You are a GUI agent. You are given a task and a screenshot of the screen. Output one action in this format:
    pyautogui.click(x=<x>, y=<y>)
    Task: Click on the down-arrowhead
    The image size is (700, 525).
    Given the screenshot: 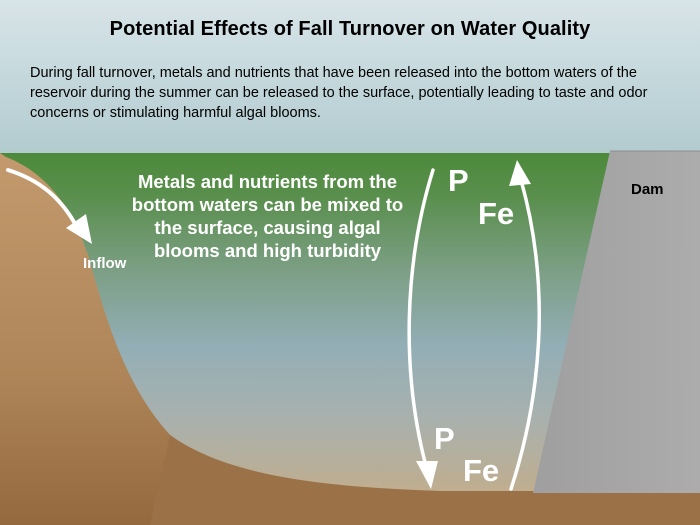 What is the action you would take?
    pyautogui.click(x=427, y=475)
    